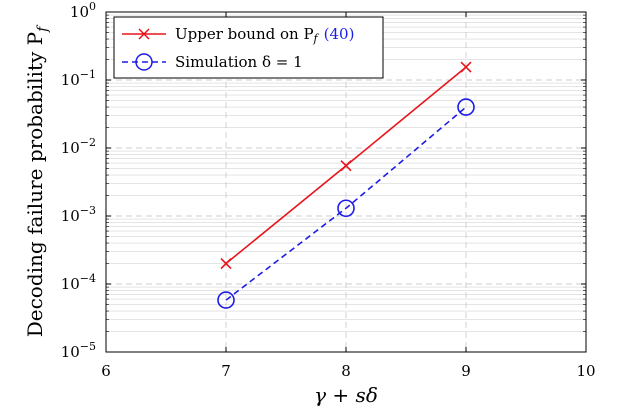 The image size is (619, 413). I want to click on y-tick-label-exponent: −2, so click(88, 142).